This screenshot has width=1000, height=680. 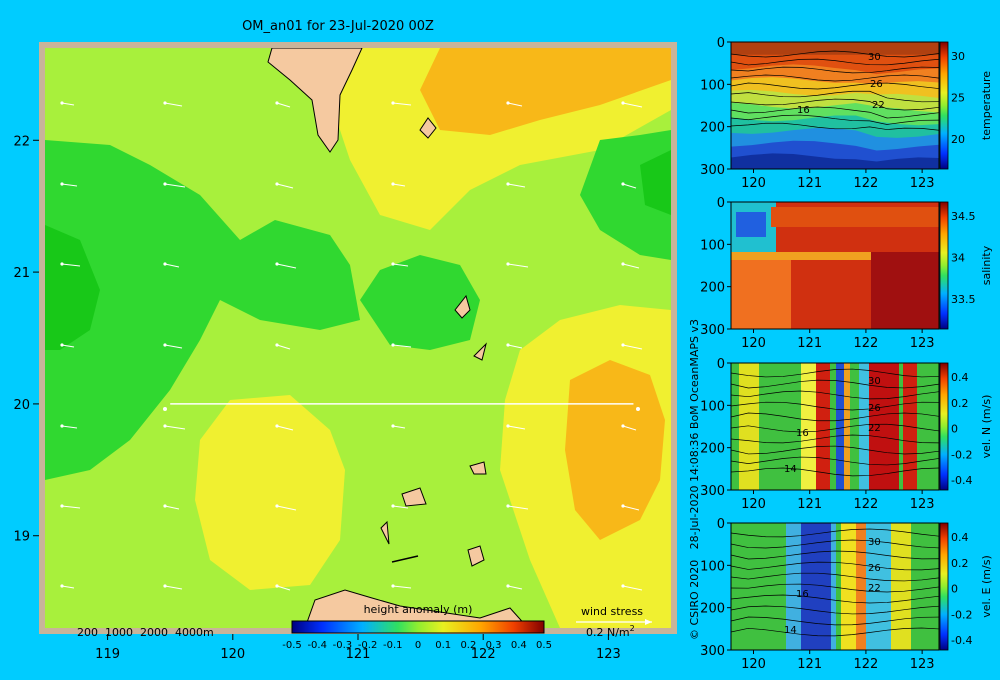 I want to click on y-tick-label: 21, so click(x=21, y=273).